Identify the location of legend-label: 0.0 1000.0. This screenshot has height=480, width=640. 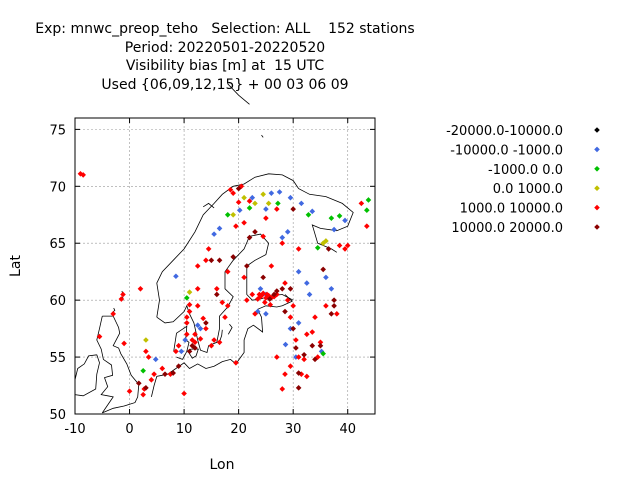
(528, 189).